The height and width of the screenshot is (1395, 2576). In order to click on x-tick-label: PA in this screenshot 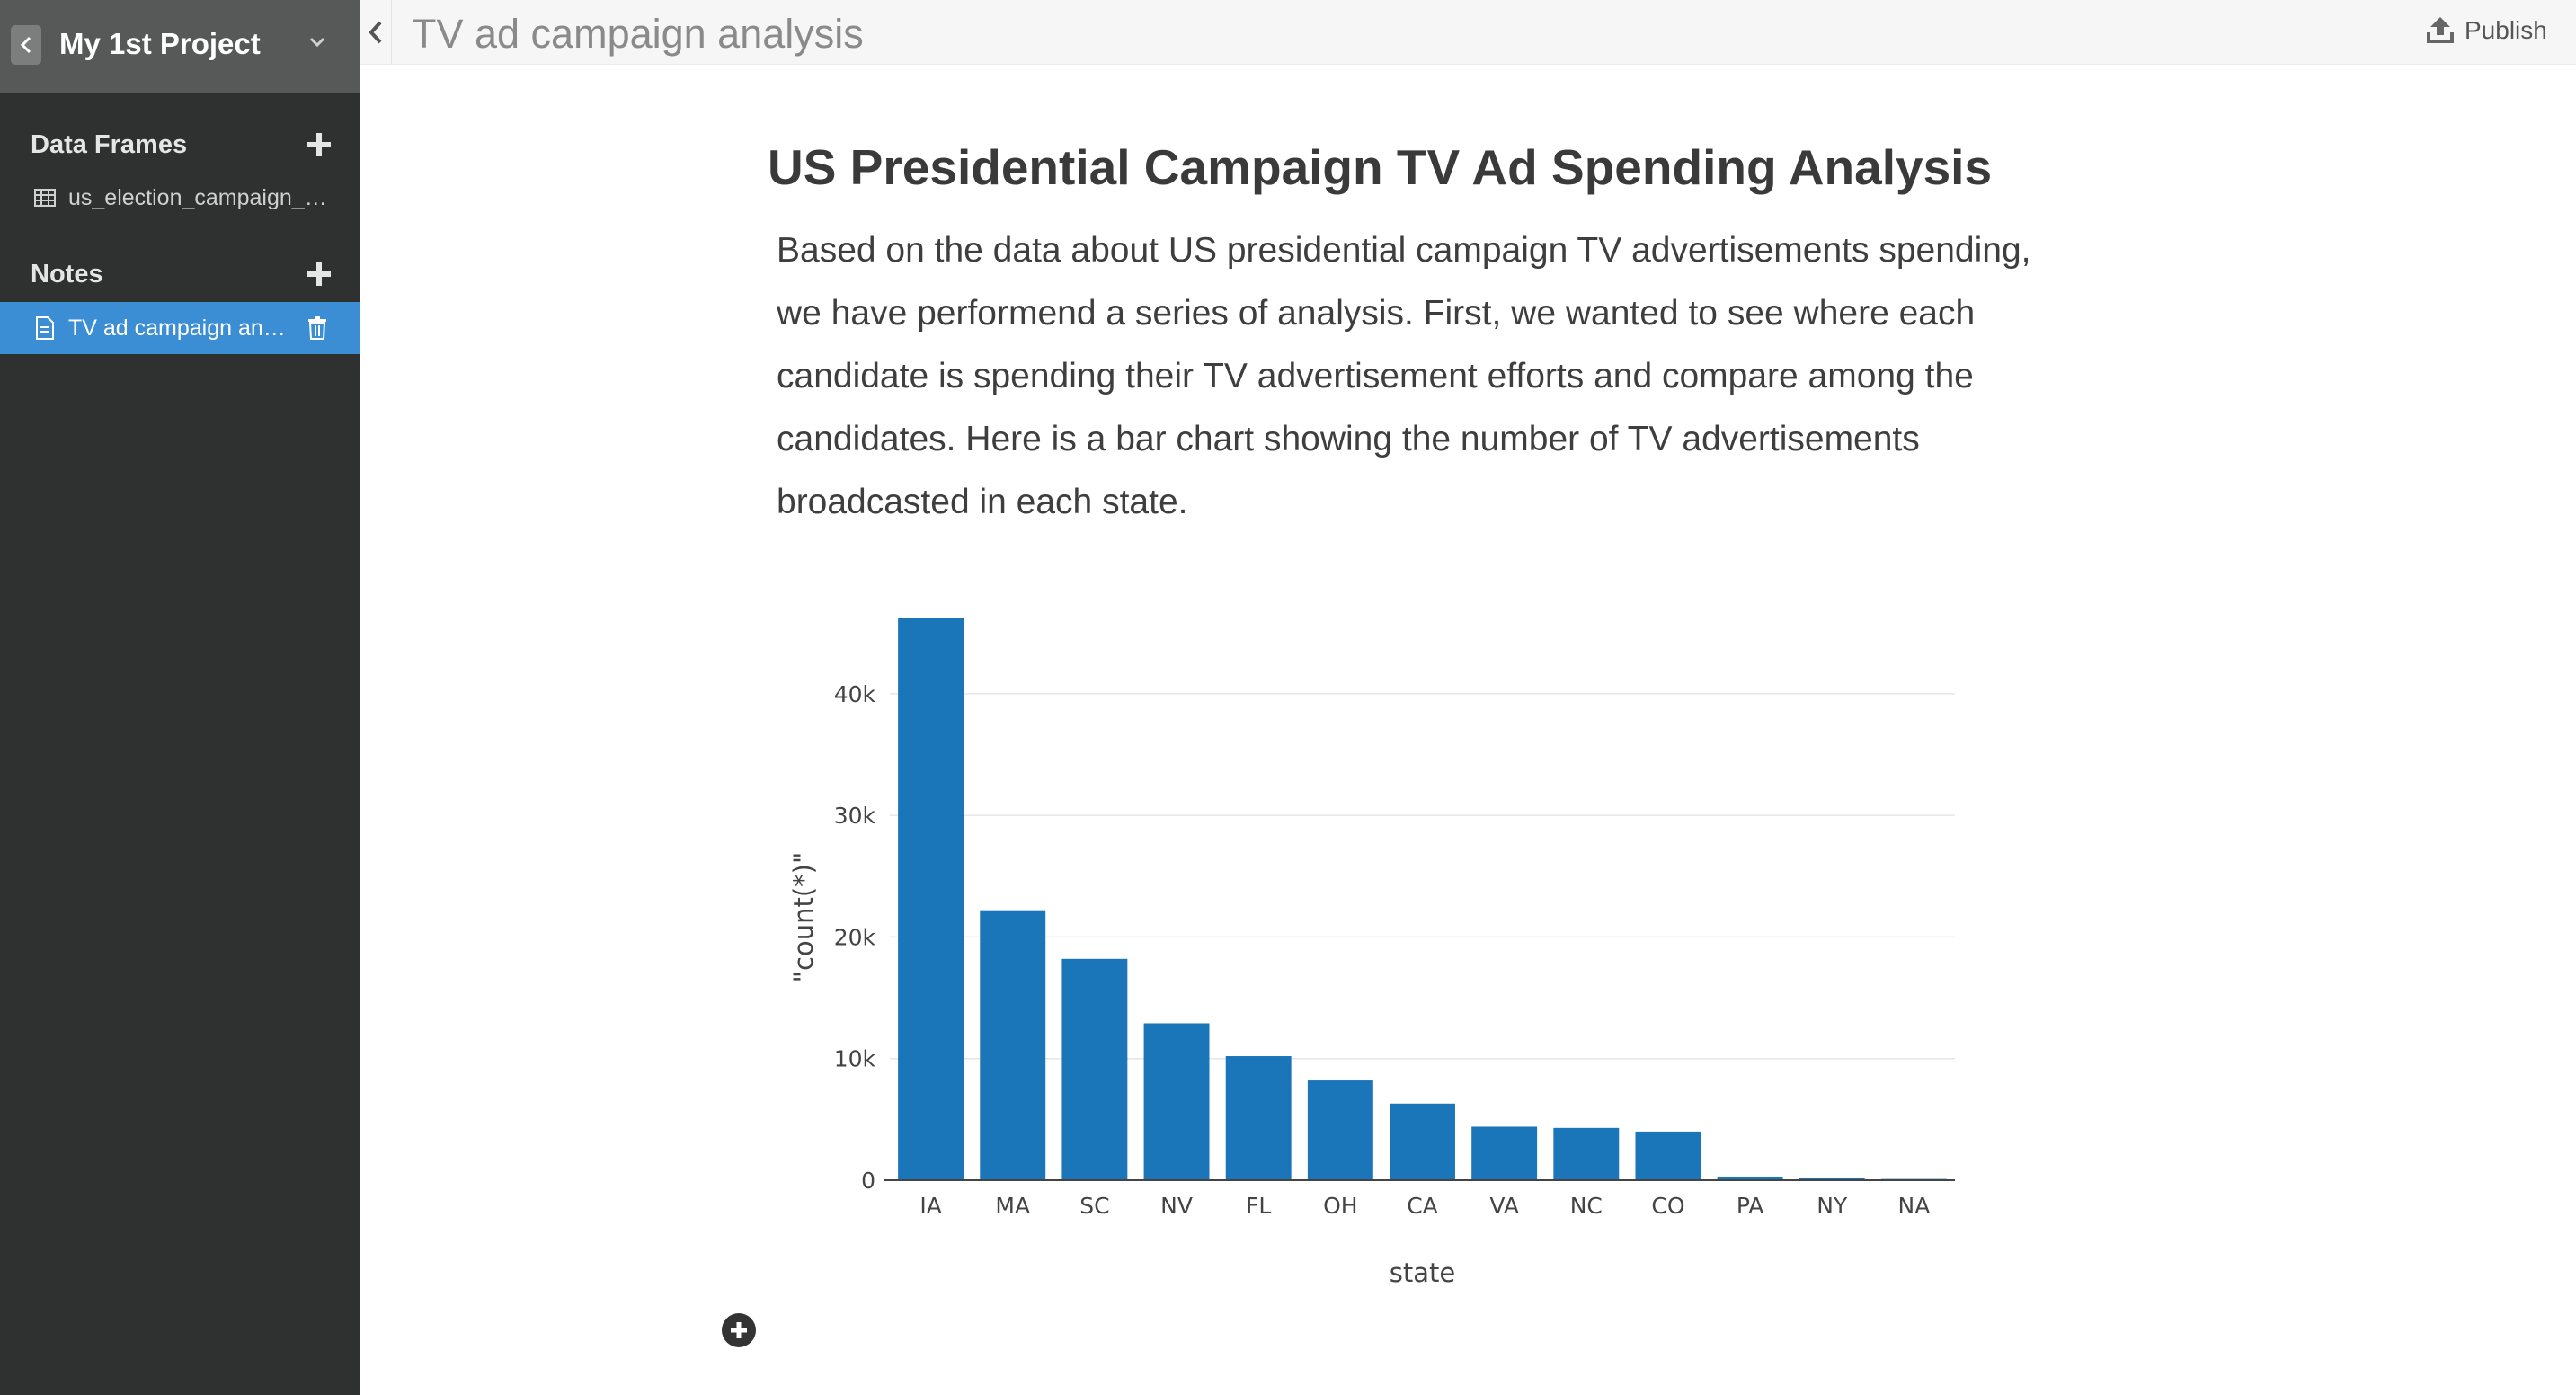, I will do `click(1750, 1206)`.